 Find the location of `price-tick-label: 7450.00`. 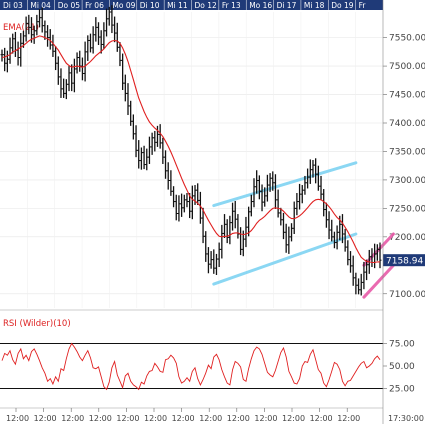

price-tick-label: 7450.00 is located at coordinates (407, 96).